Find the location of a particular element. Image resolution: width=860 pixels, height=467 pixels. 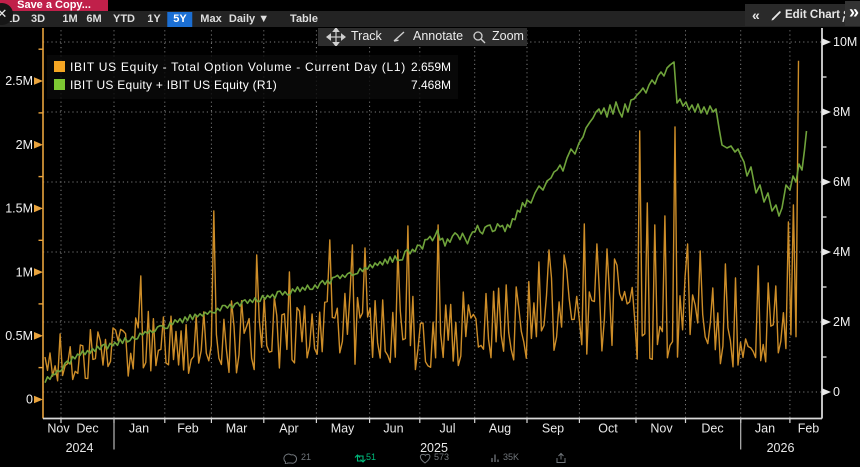

svg-text: 2025 is located at coordinates (434, 448).